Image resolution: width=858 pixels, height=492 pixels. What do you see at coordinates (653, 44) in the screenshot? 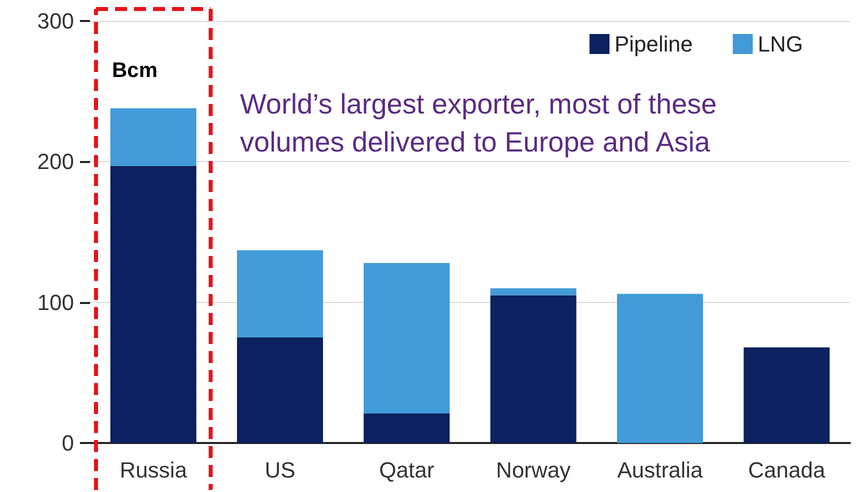
I see `legend-label: Pipeline` at bounding box center [653, 44].